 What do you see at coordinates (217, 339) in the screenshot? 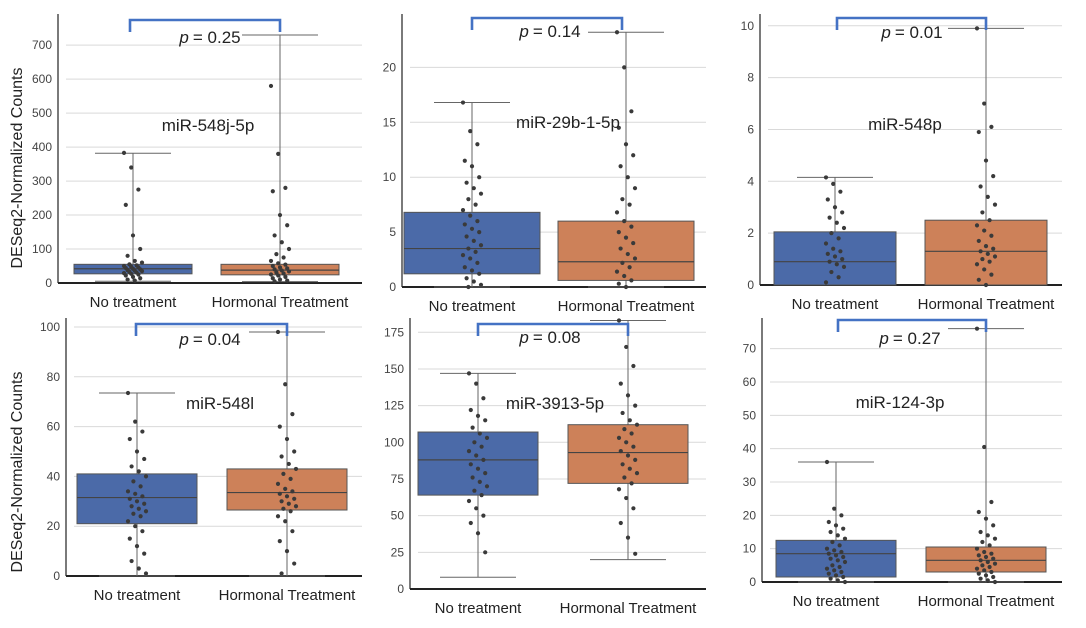
I see `p-value-text: = 0.04` at bounding box center [217, 339].